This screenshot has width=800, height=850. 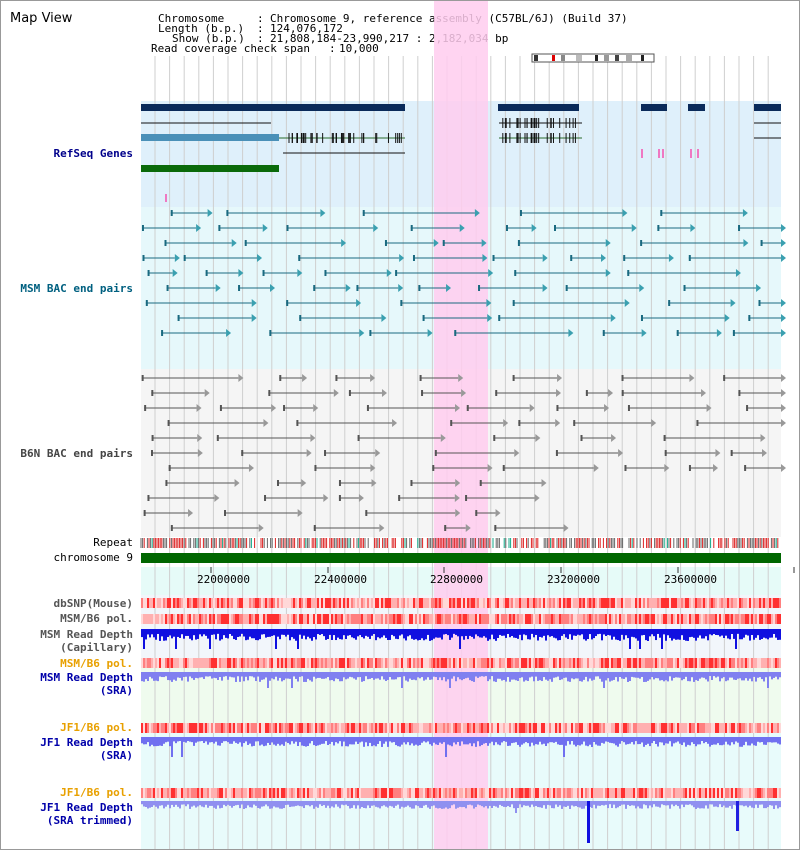 What do you see at coordinates (76, 453) in the screenshot?
I see `track-label-b6n-bac: B6N BAC end pairs` at bounding box center [76, 453].